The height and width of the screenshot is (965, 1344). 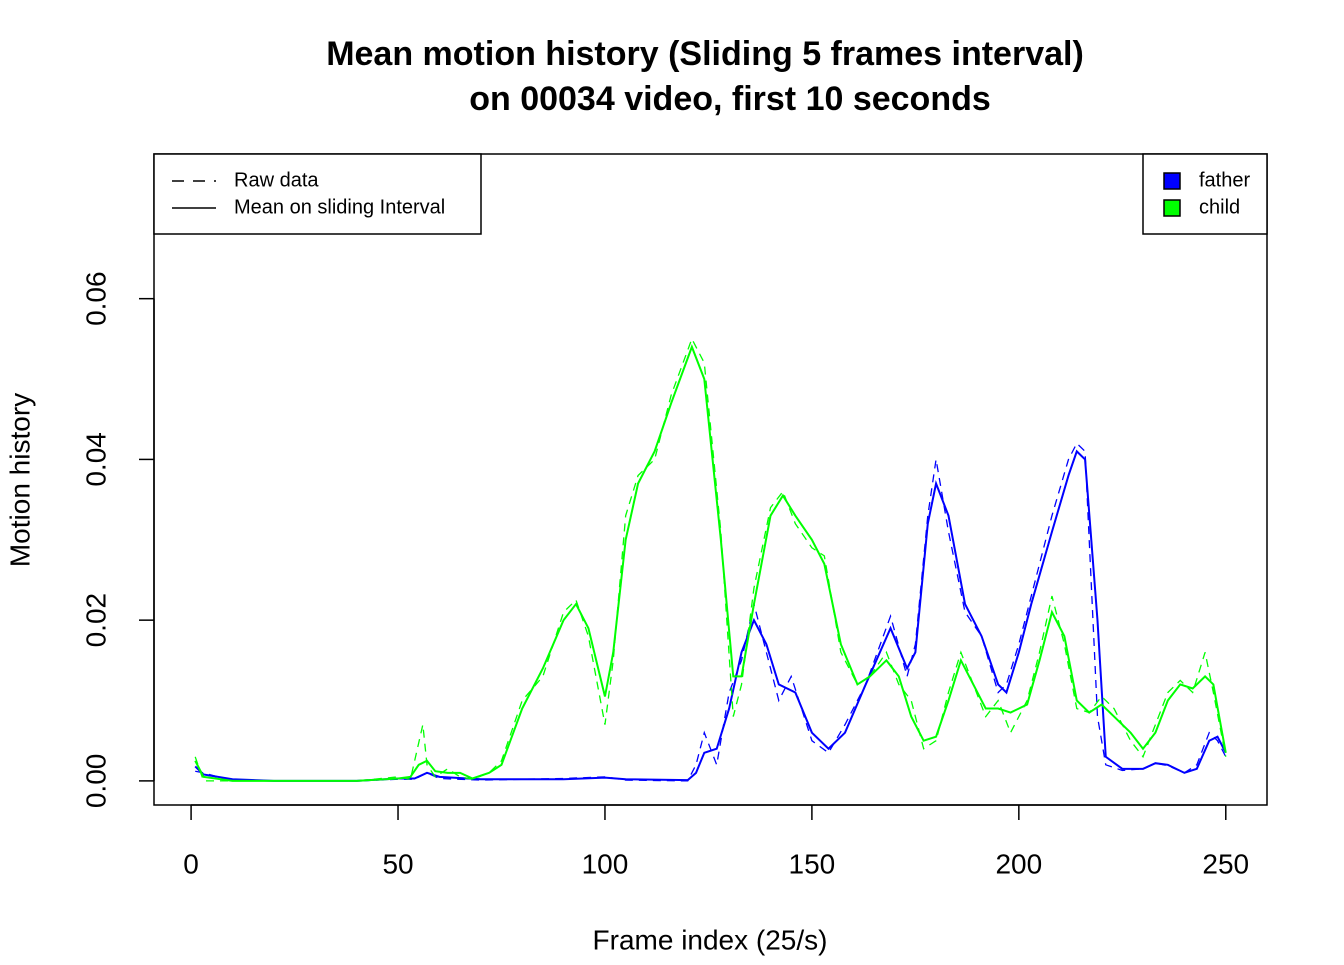 I want to click on legend-label: father, so click(x=1224, y=180).